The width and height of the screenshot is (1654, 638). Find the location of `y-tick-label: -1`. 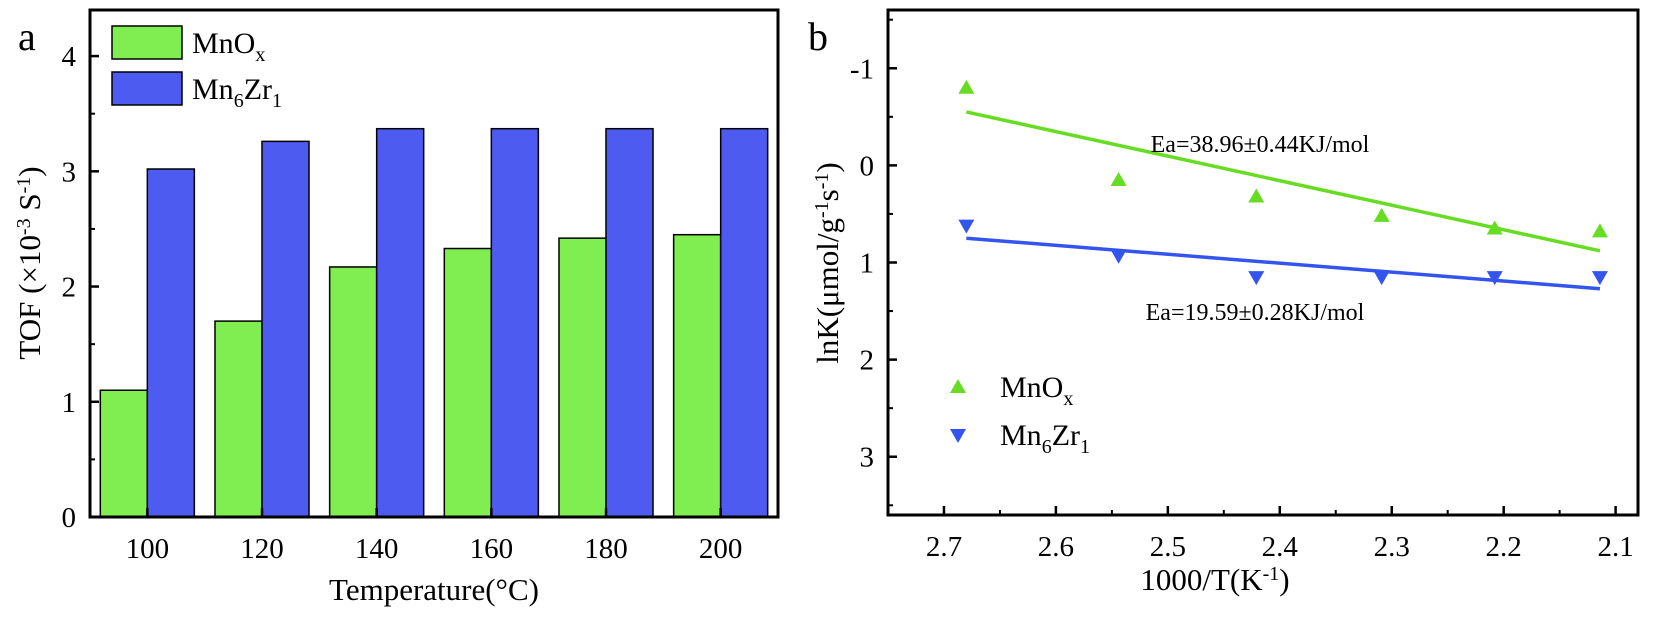

y-tick-label: -1 is located at coordinates (862, 69).